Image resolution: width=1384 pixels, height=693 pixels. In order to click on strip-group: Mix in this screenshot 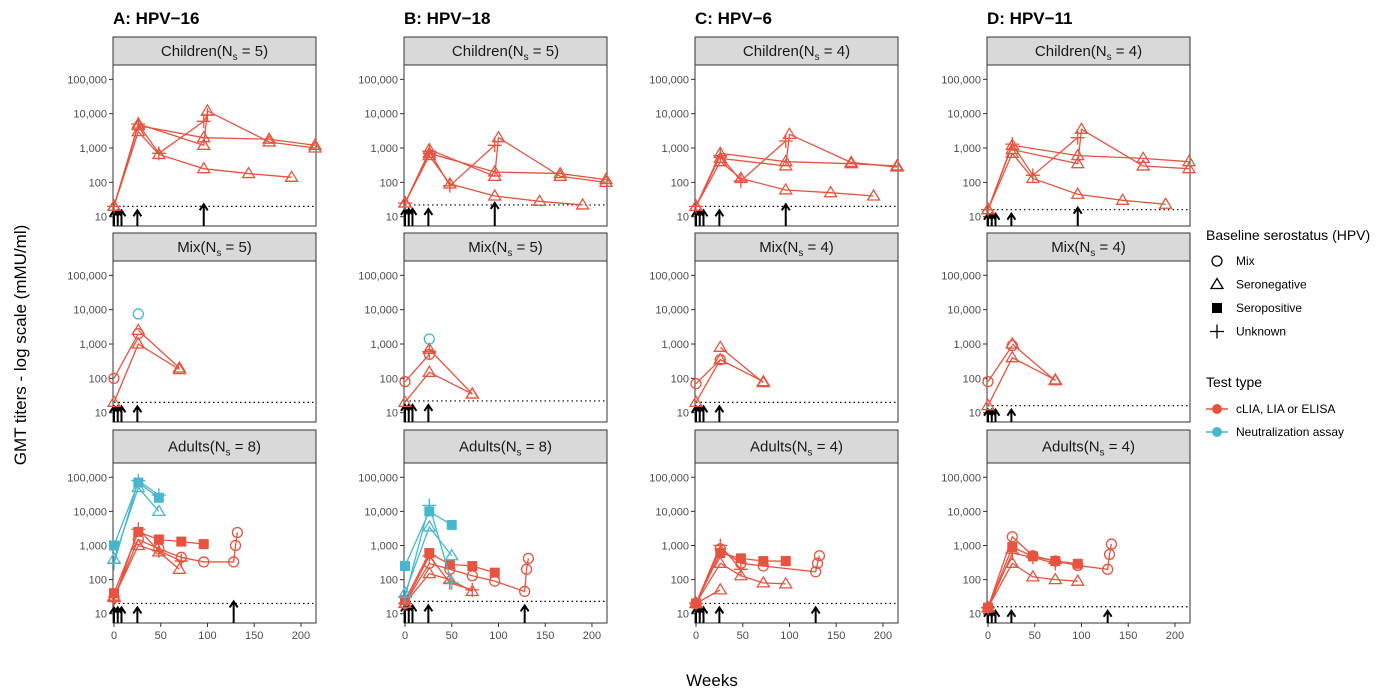, I will do `click(480, 247)`.